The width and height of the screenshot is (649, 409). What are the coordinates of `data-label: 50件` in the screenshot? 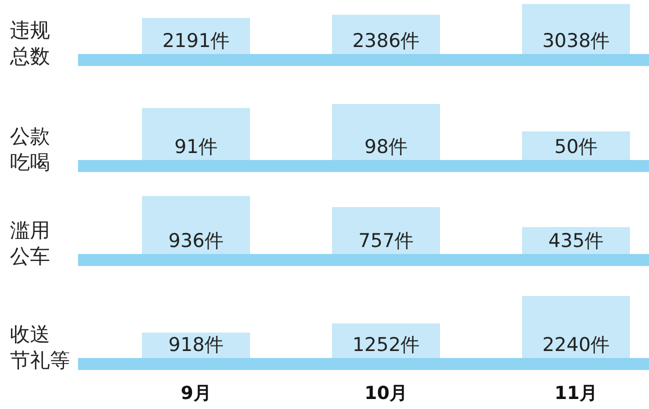 It's located at (576, 147).